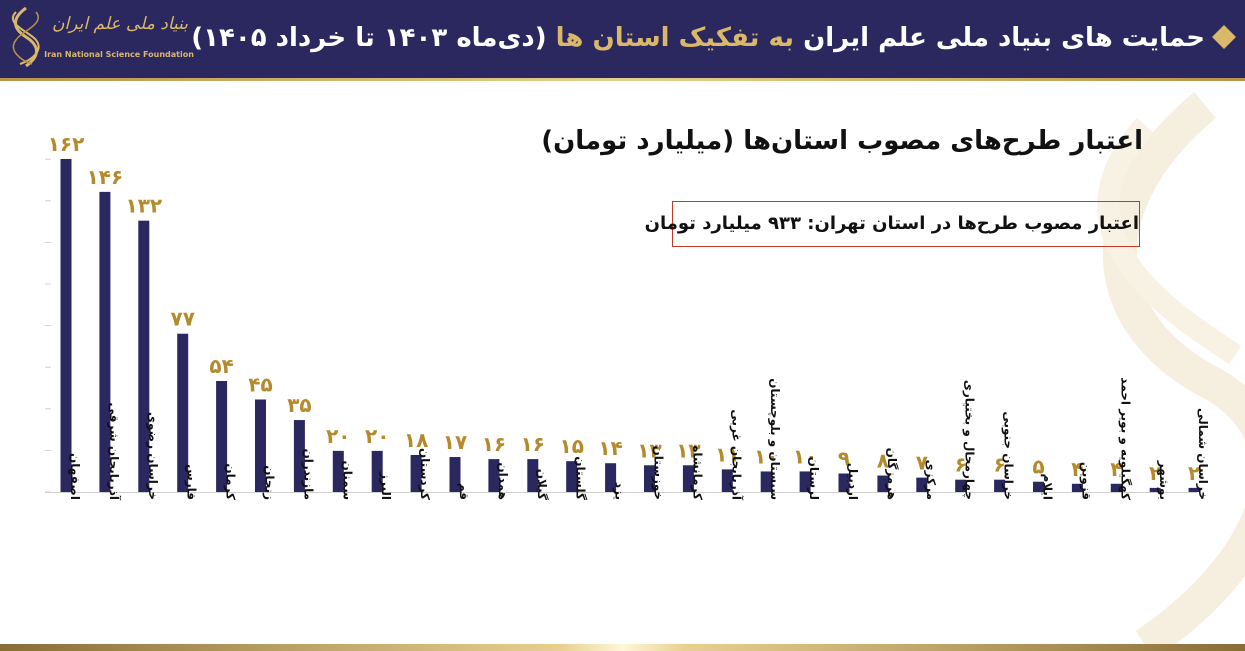 The height and width of the screenshot is (651, 1245). What do you see at coordinates (270, 482) in the screenshot?
I see `category-label: زنجان` at bounding box center [270, 482].